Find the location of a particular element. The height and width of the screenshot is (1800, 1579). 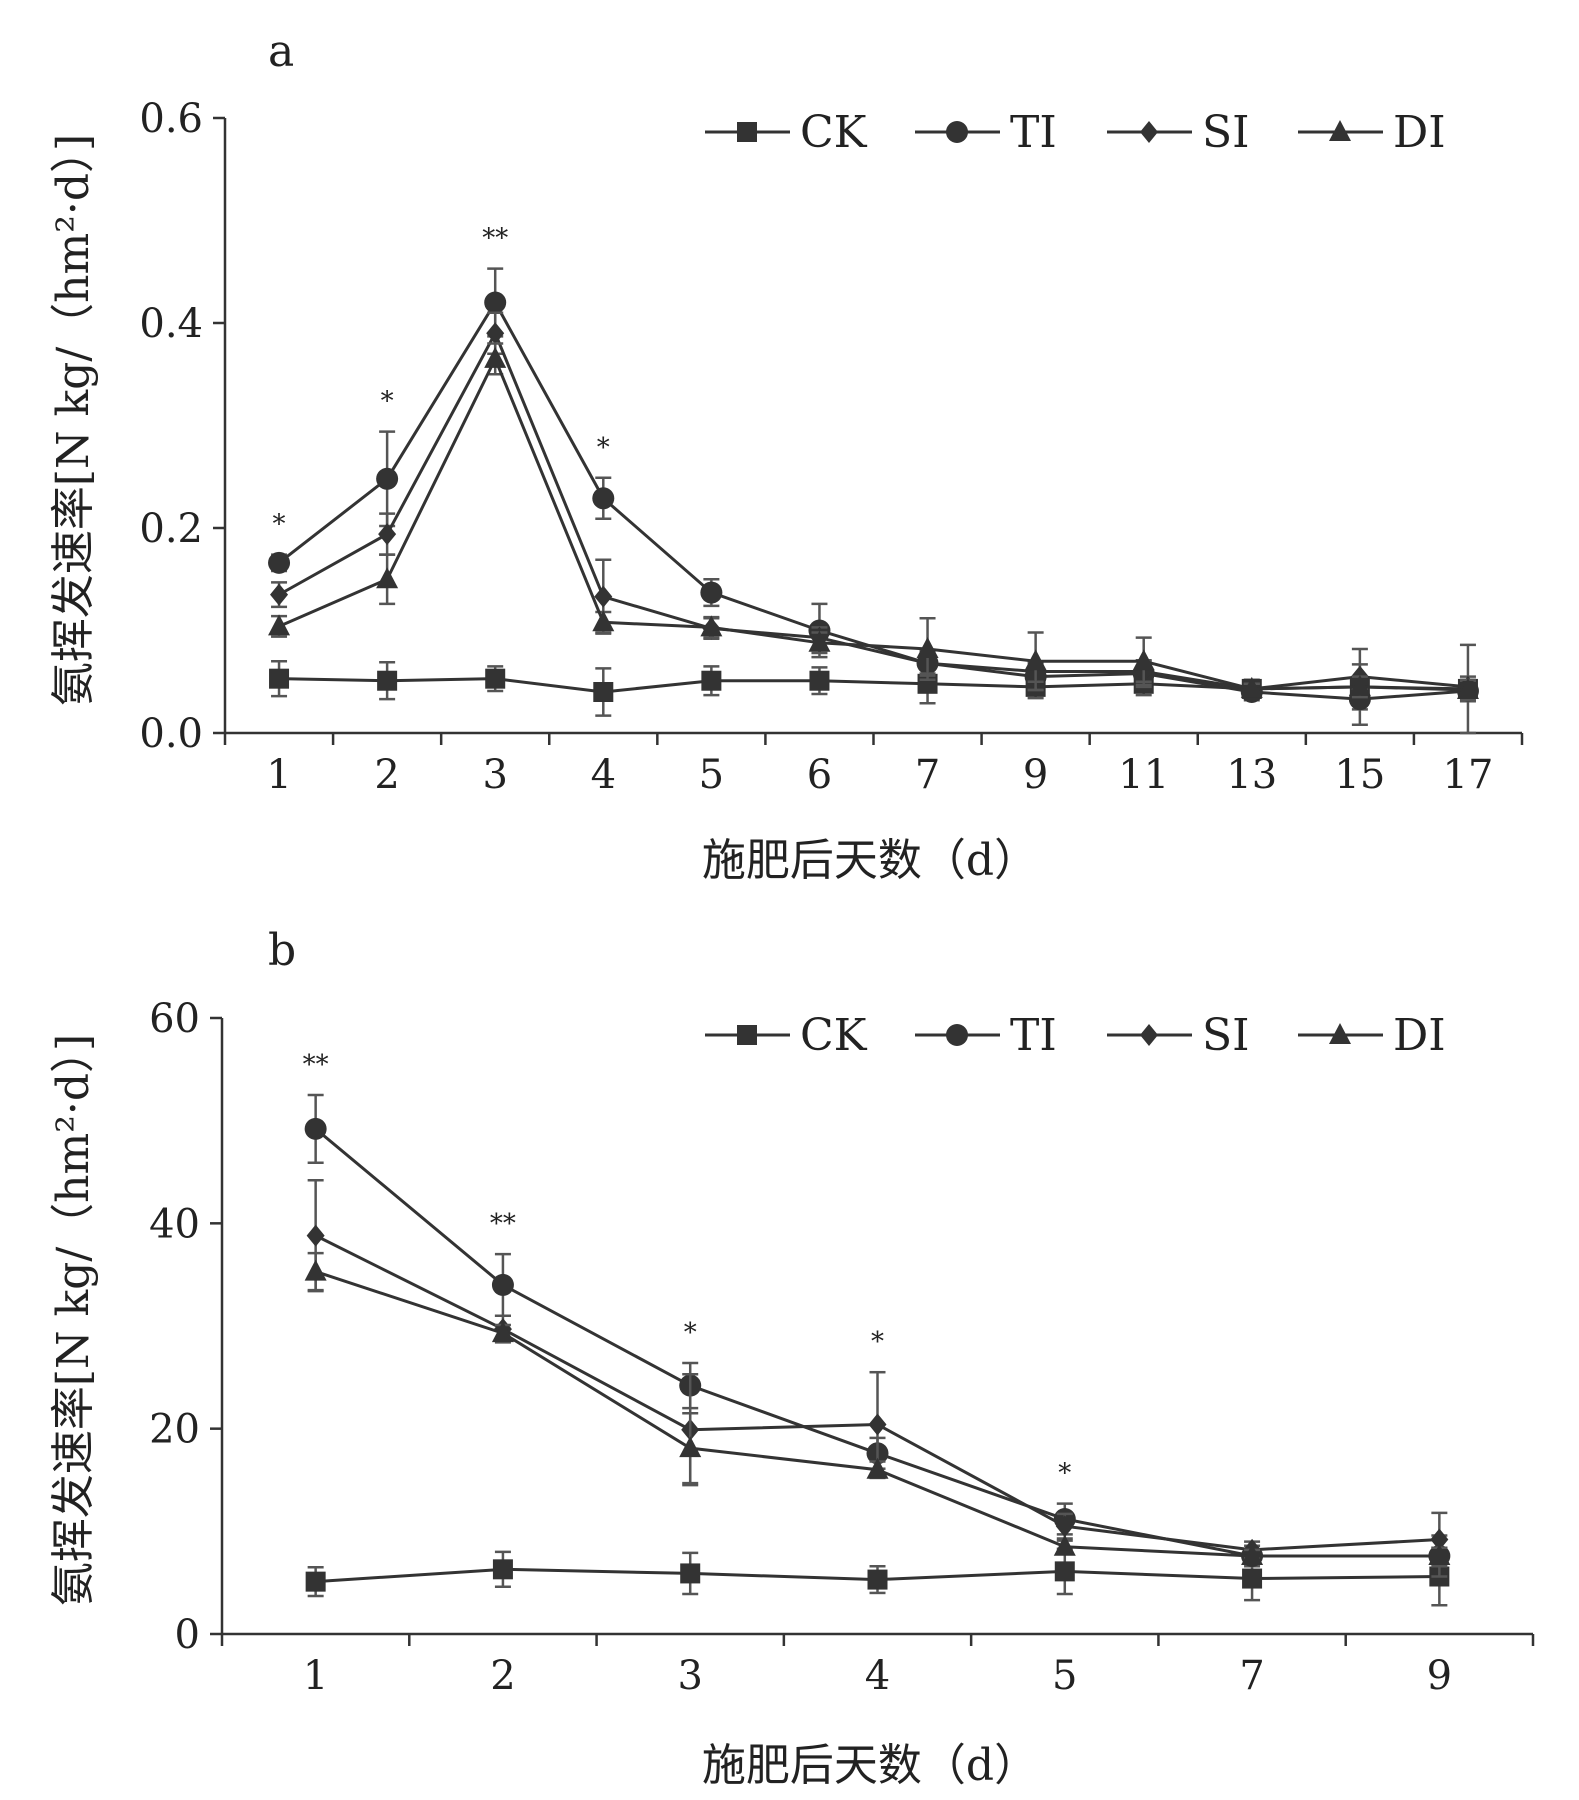

x-tick-label: 11 is located at coordinates (1143, 775).